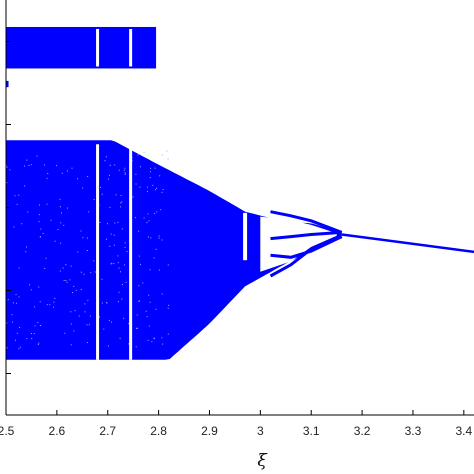 This screenshot has height=474, width=474. I want to click on period-window-gap, so click(245, 236).